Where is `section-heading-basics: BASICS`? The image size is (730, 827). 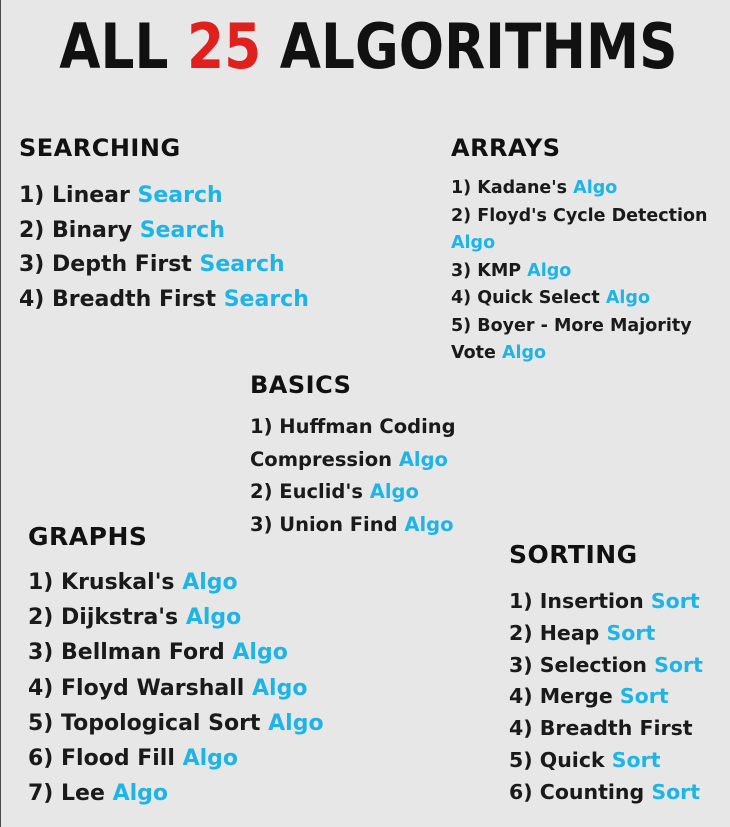
section-heading-basics: BASICS is located at coordinates (301, 385).